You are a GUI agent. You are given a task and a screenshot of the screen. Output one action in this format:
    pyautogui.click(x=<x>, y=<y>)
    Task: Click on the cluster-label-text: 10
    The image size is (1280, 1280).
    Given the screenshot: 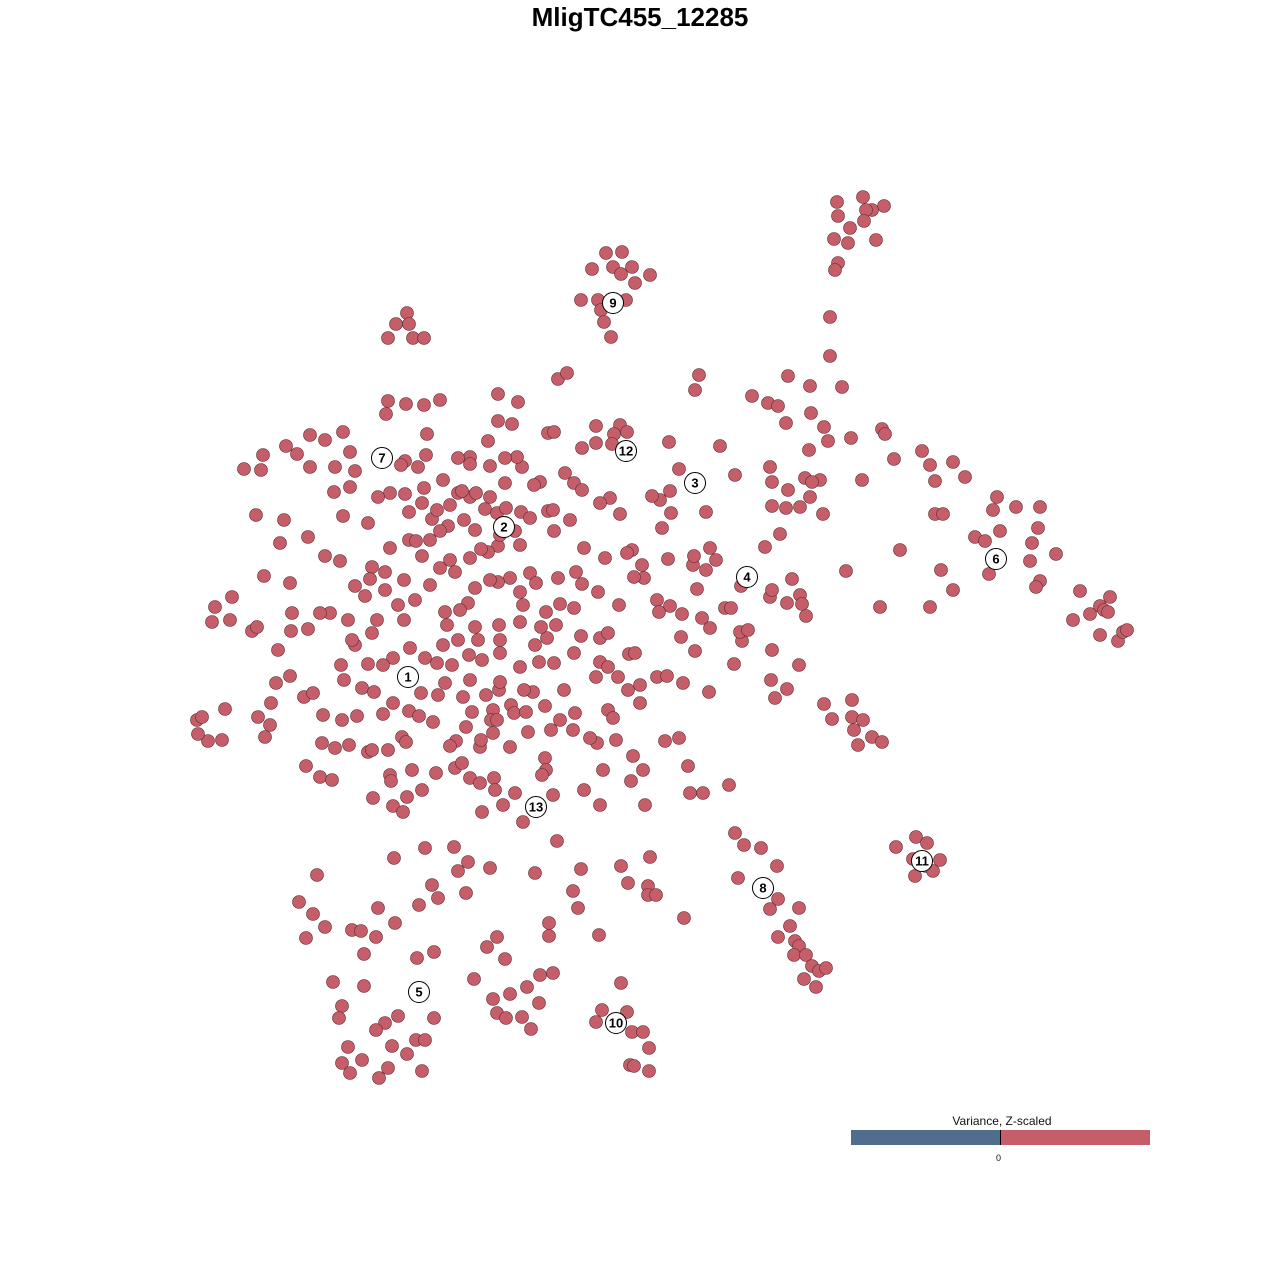 What is the action you would take?
    pyautogui.click(x=616, y=1023)
    